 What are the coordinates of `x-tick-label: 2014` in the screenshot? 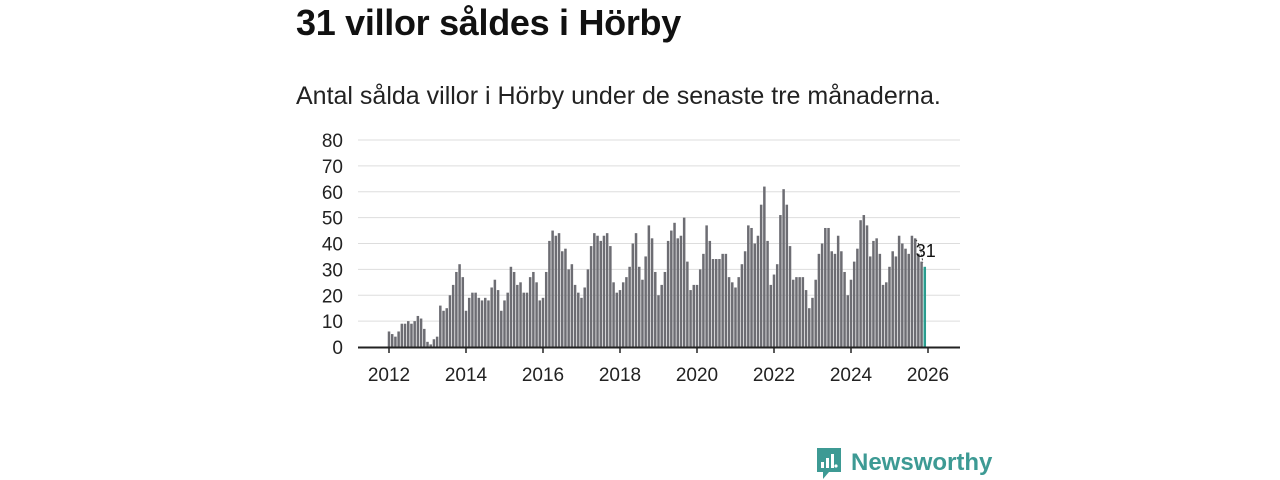 It's located at (466, 375).